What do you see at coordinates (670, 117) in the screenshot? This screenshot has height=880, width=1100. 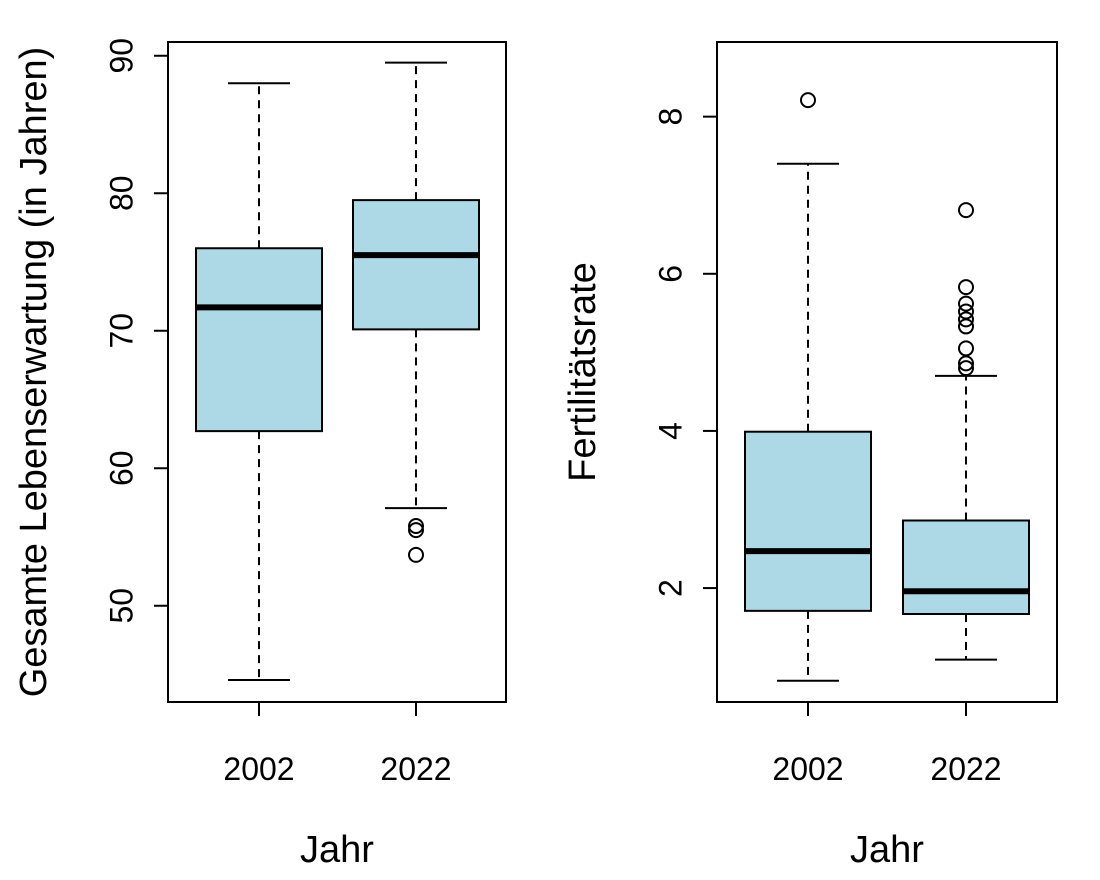 I see `y-tick-label: 8` at bounding box center [670, 117].